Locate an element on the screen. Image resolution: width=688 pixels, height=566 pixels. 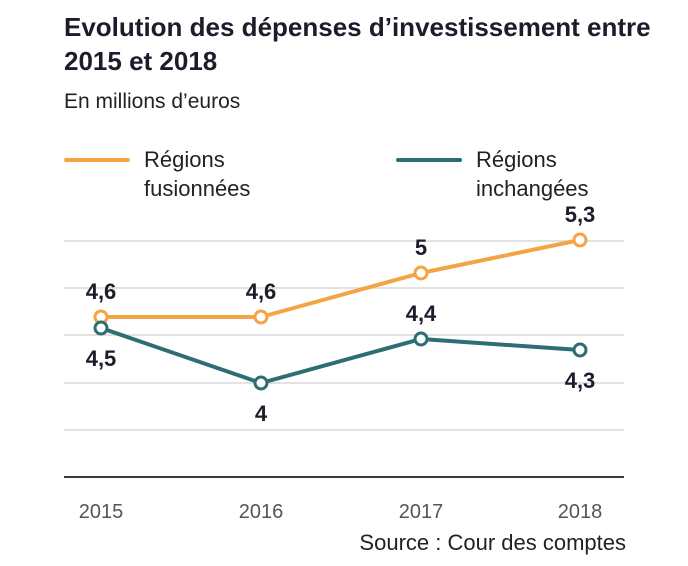
data-label-fusionnees-2015: 4,6 is located at coordinates (101, 291).